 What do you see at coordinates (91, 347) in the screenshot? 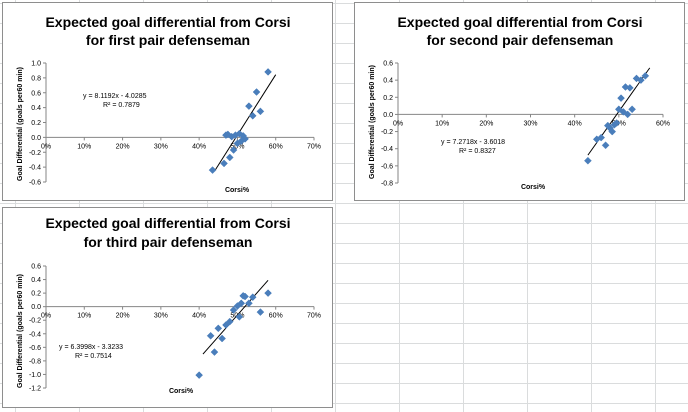
I see `trendline-equation: y = 6.3998x - 3.3233` at bounding box center [91, 347].